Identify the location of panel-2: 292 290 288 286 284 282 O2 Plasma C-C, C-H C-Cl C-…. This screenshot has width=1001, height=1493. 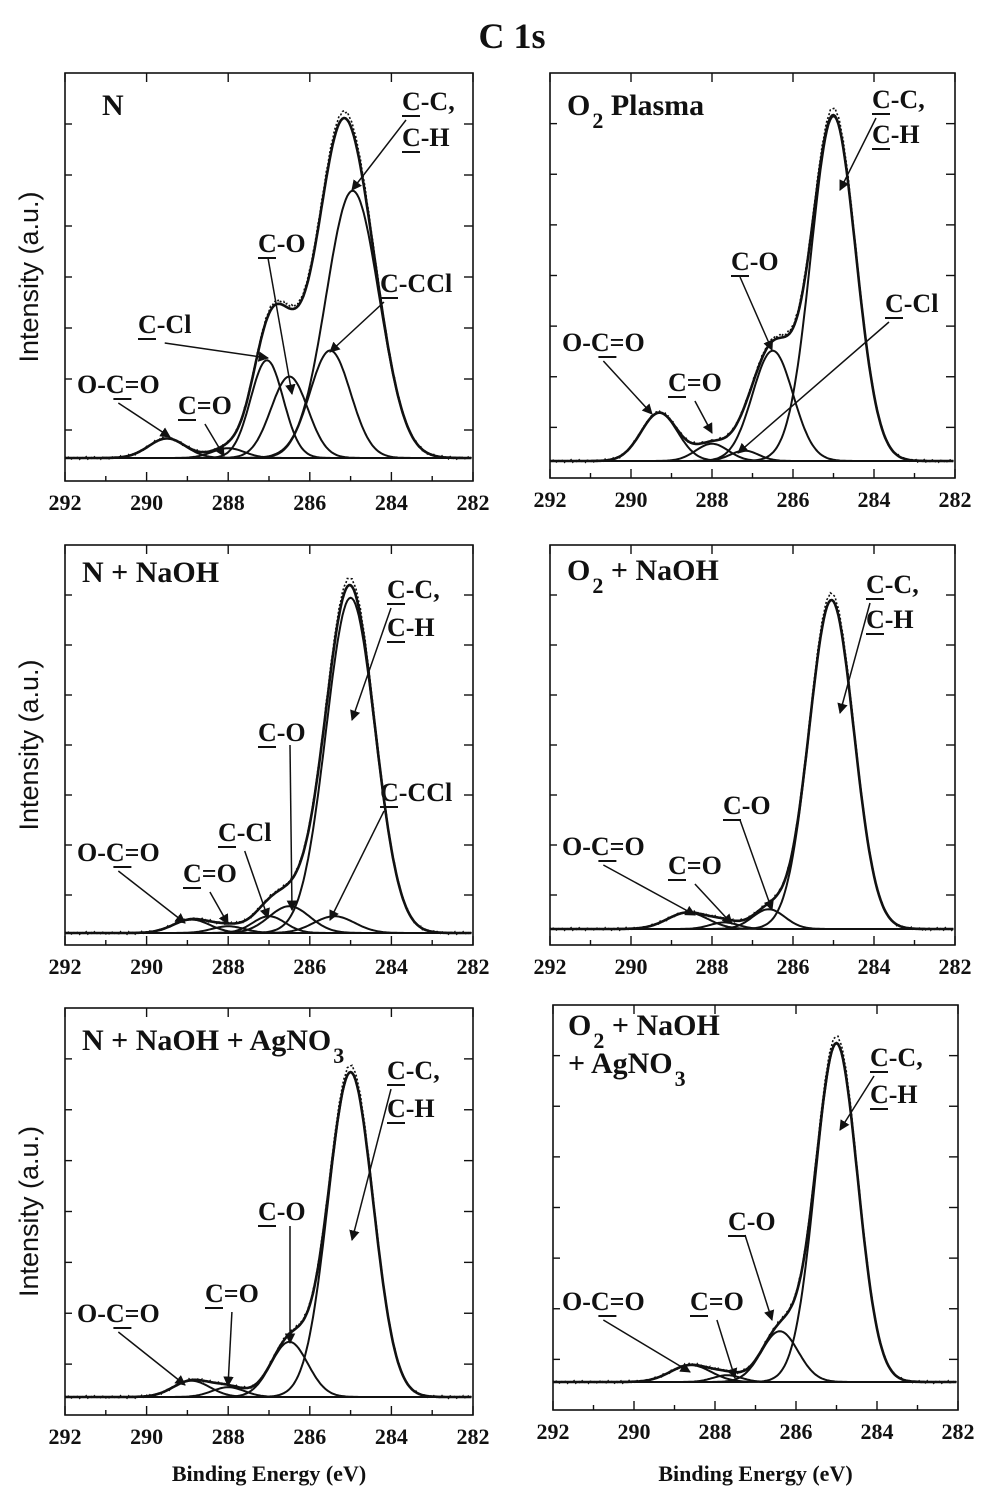
(753, 292).